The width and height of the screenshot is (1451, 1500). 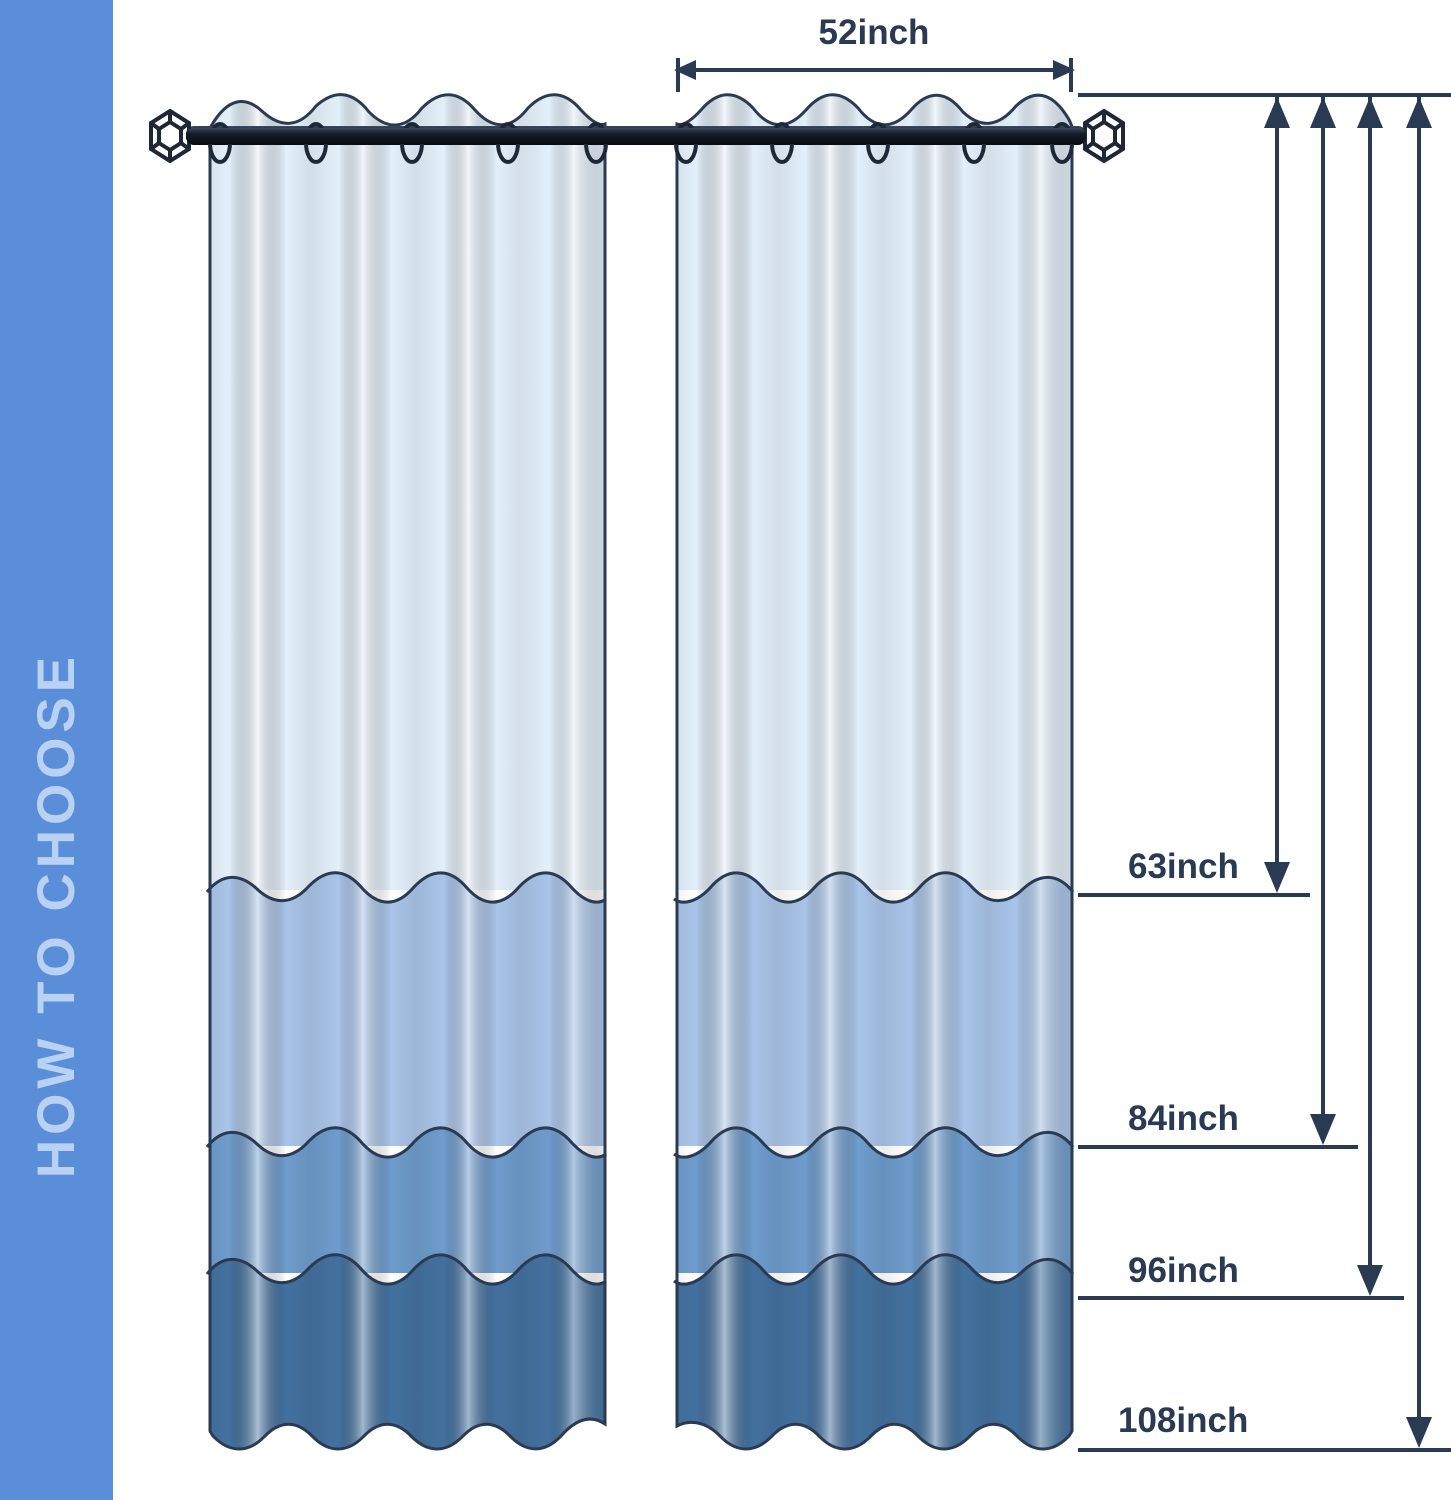 What do you see at coordinates (56, 750) in the screenshot?
I see `side-banner: HOW TO CHOOSE` at bounding box center [56, 750].